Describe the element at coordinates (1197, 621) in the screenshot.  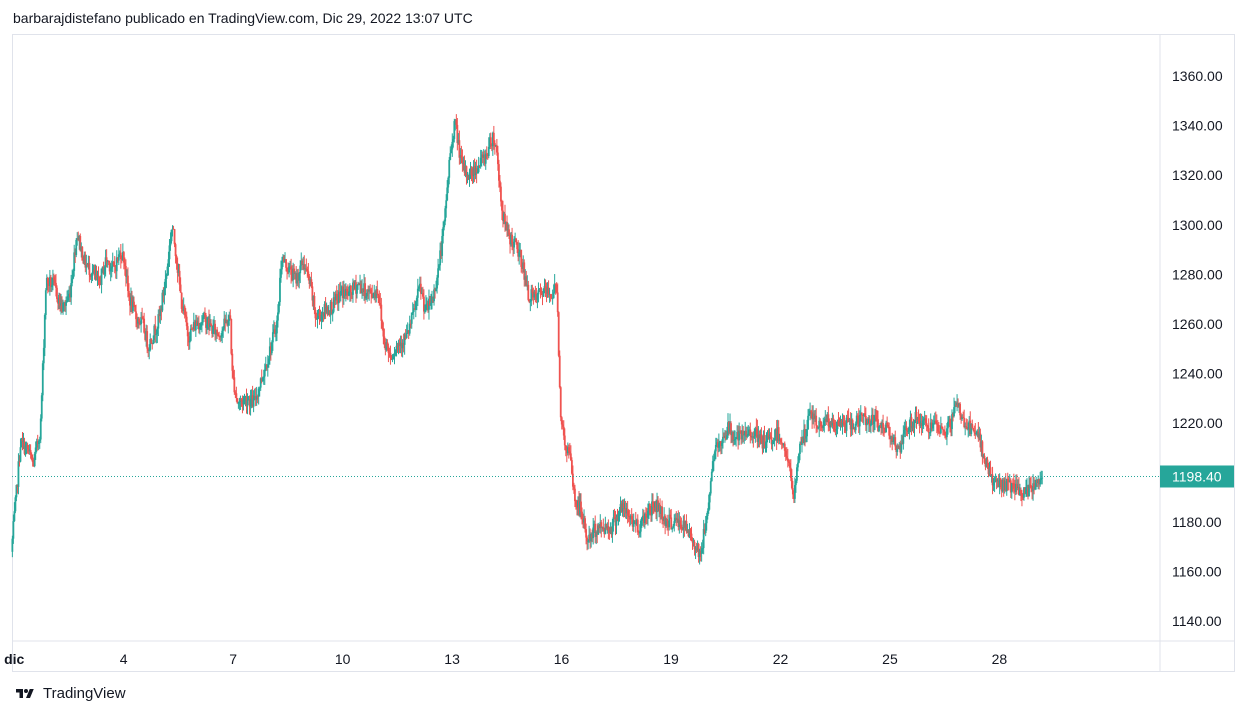
I see `price-tick-label: 1140.00` at that location.